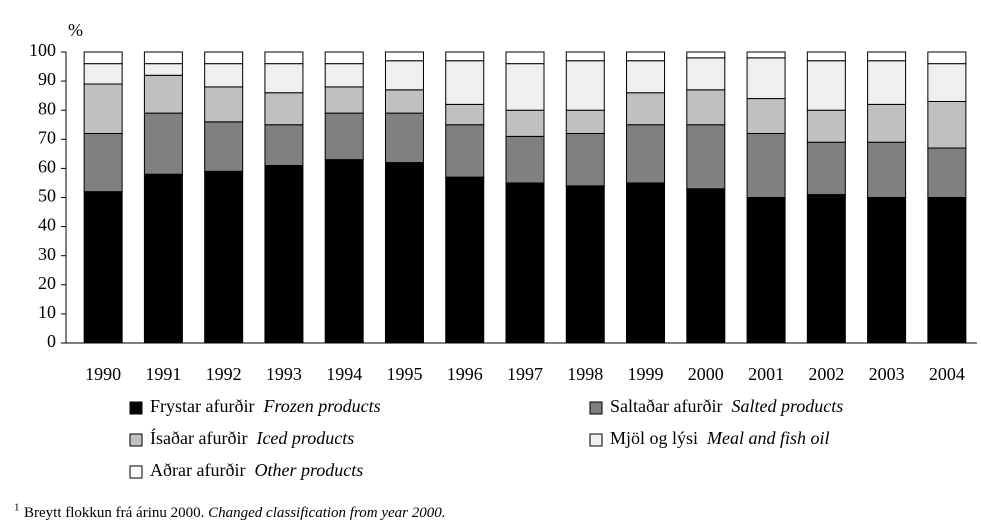 The height and width of the screenshot is (531, 981). What do you see at coordinates (198, 437) in the screenshot?
I see `legend-name: Ísaðar afurðir` at bounding box center [198, 437].